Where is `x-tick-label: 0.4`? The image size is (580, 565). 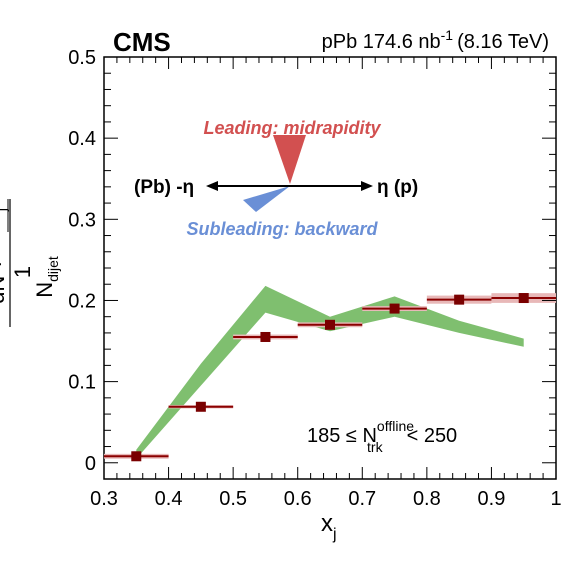 x-tick-label: 0.4 is located at coordinates (169, 499).